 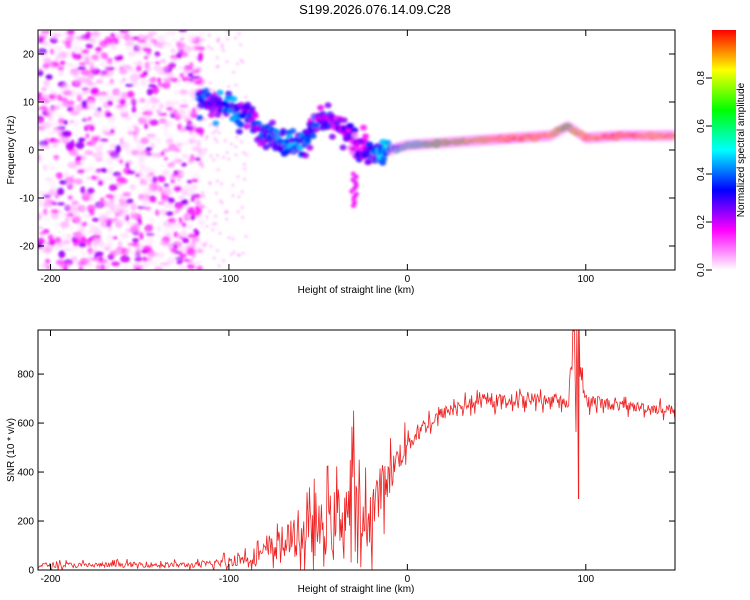 I want to click on spectrogram-x-tick-label: -200, so click(x=50, y=279).